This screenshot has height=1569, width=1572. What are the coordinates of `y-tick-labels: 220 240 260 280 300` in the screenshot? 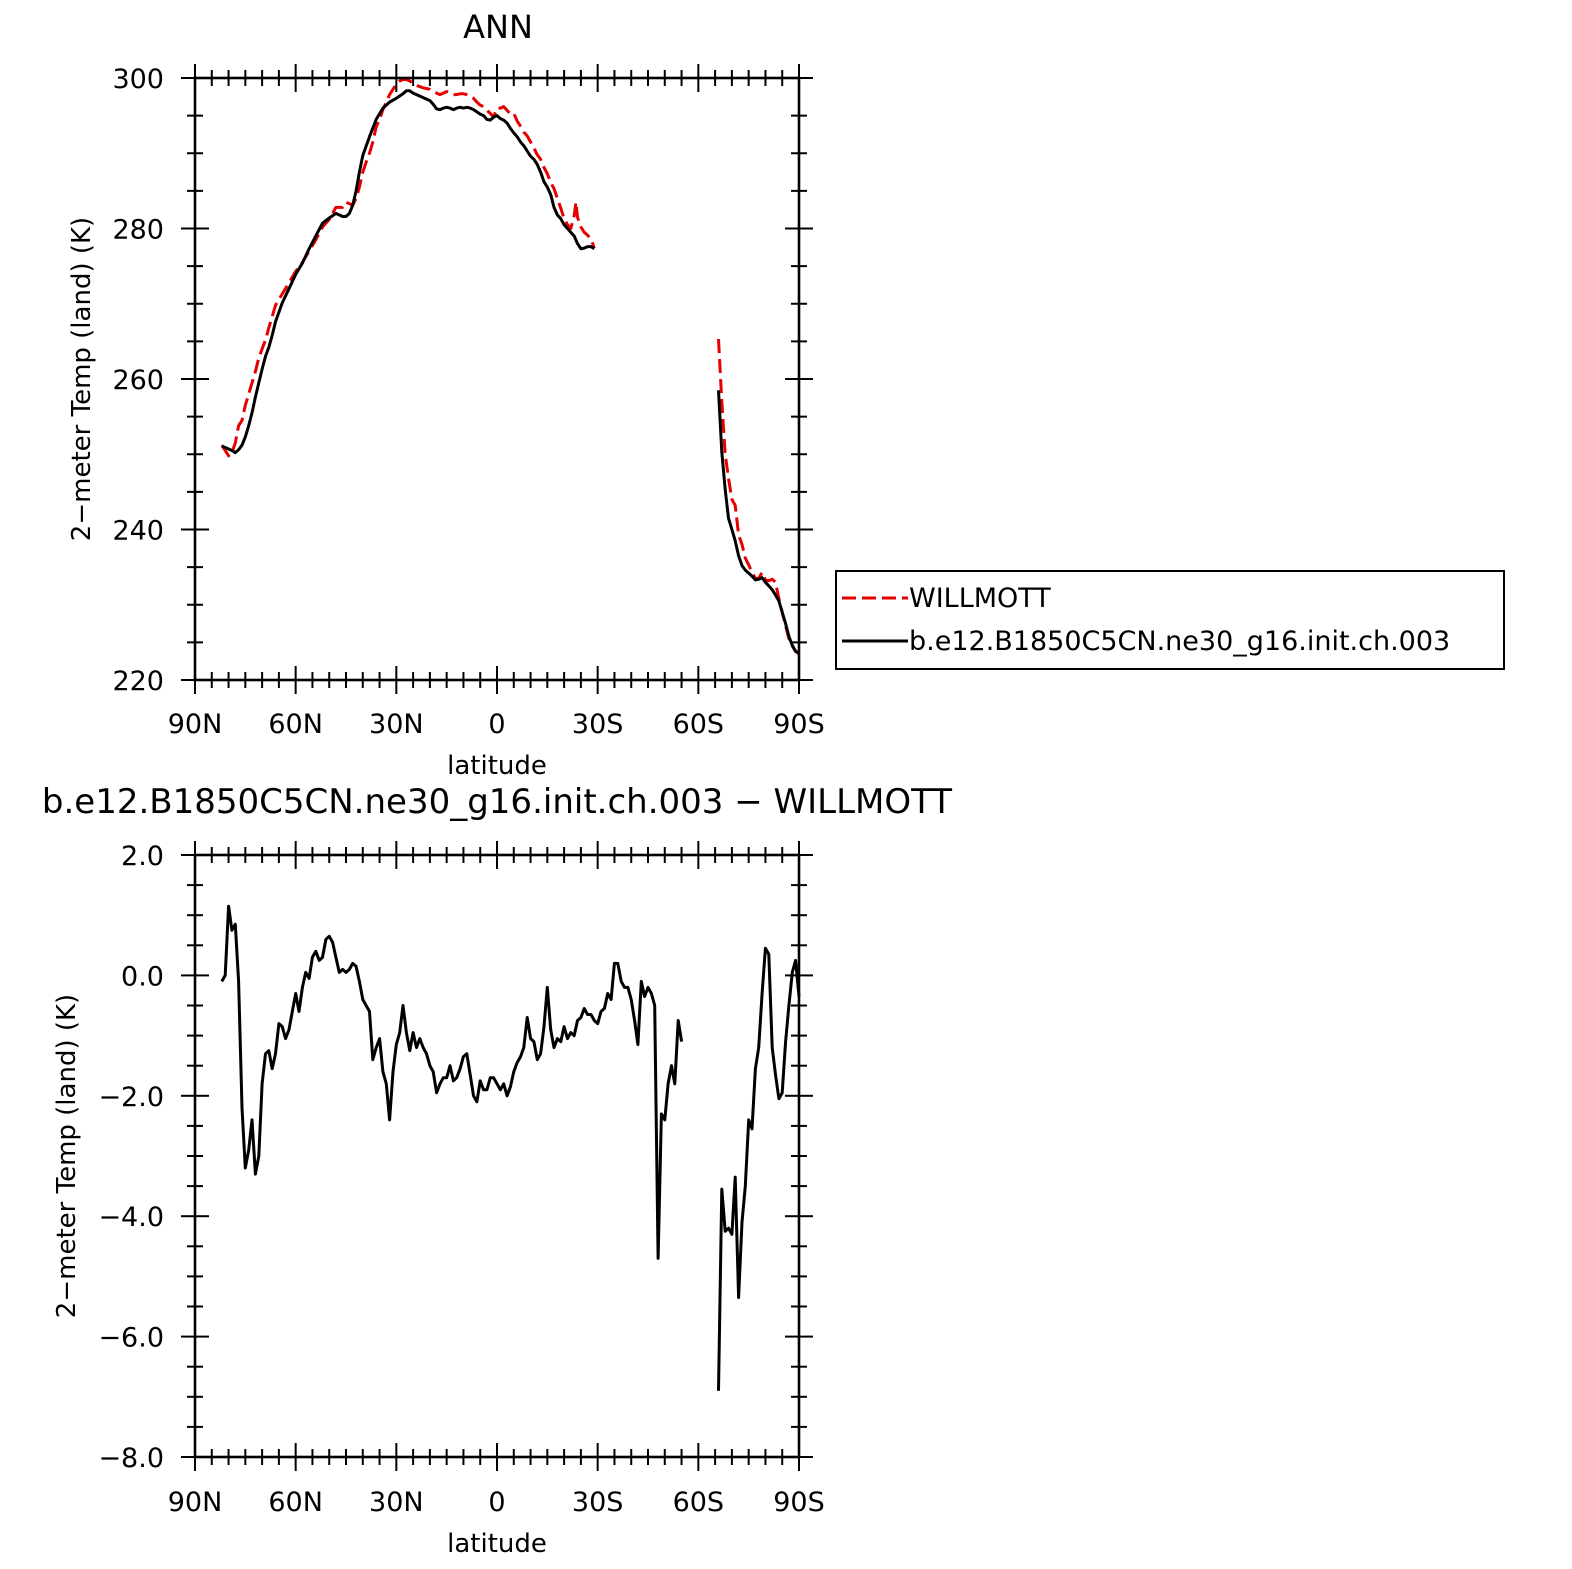 It's located at (138, 380).